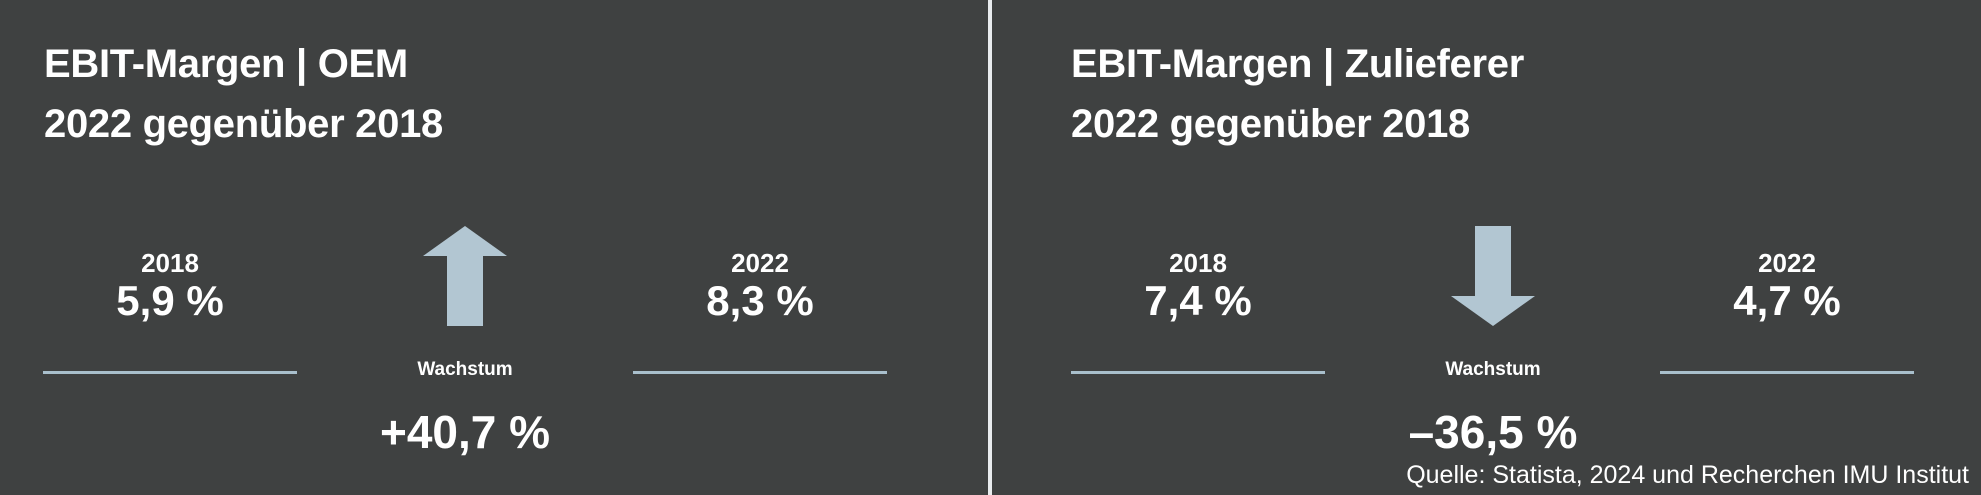 This screenshot has width=1981, height=495. I want to click on oem-stat-2018: 2018 5,9 %, so click(170, 283).